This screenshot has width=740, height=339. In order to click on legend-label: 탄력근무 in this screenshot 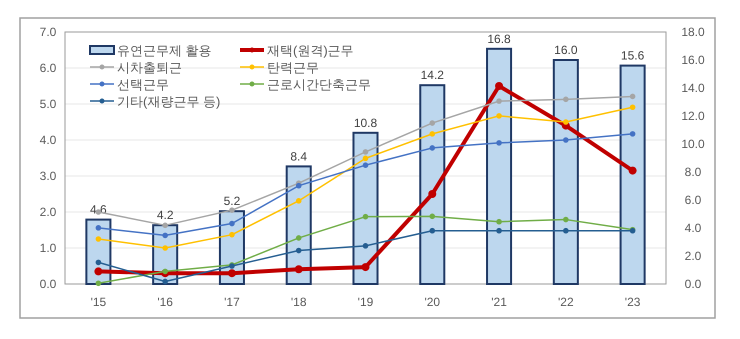, I will do `click(293, 67)`.